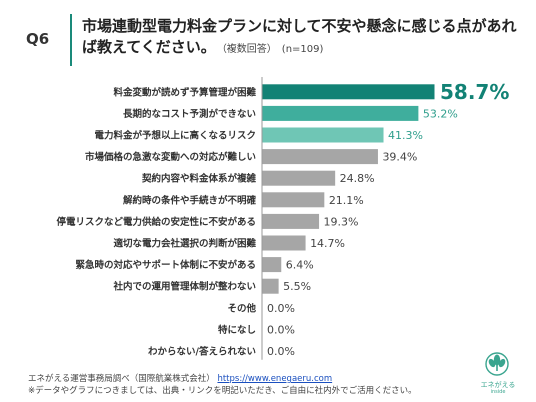 The height and width of the screenshot is (402, 536). Describe the element at coordinates (357, 178) in the screenshot. I see `value-label: 24.8%` at that location.